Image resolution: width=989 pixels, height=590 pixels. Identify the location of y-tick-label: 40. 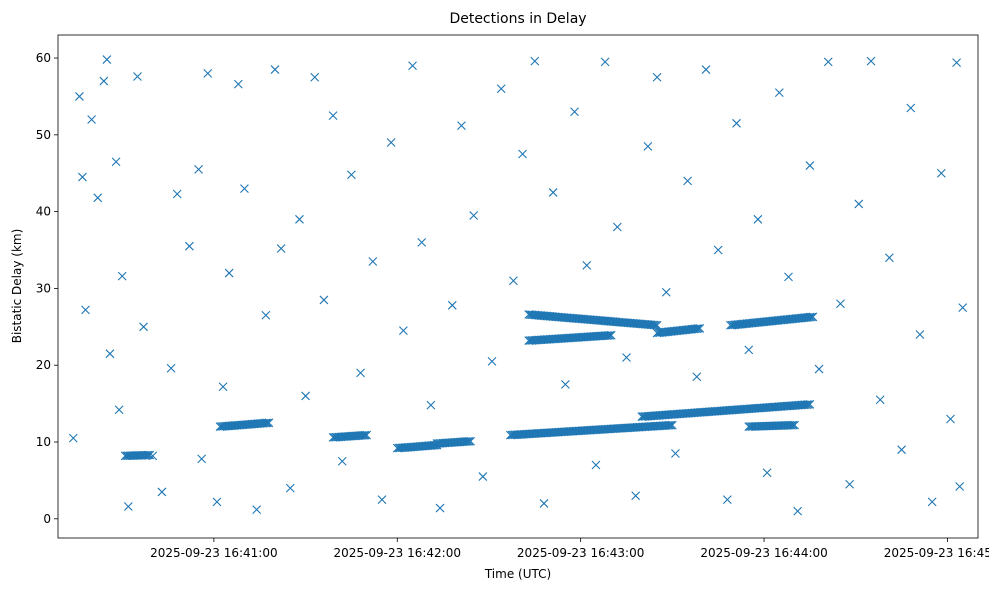
(43, 212).